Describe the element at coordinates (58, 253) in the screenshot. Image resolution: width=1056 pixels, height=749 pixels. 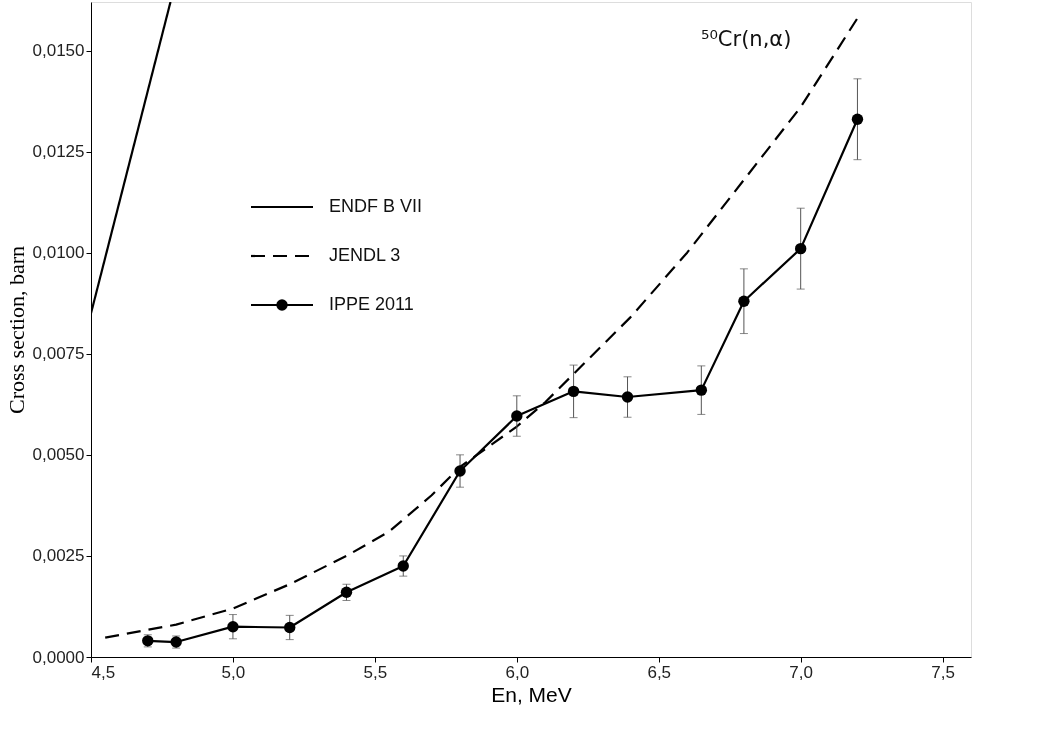
I see `y-tick-label: 0,0100` at that location.